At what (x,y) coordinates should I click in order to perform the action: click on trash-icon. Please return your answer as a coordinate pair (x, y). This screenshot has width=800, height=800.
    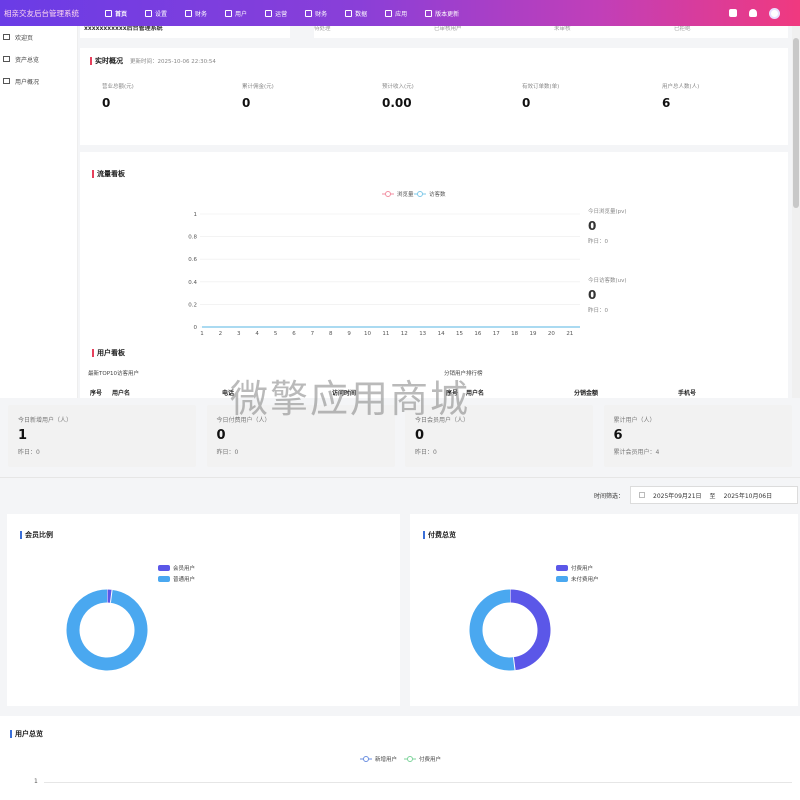
    Looking at the image, I should click on (733, 13).